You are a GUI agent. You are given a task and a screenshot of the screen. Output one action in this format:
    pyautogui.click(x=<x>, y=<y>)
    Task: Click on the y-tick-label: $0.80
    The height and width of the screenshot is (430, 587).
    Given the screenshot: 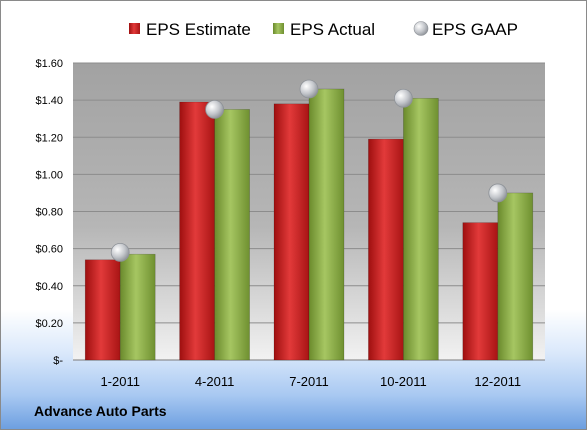 What is the action you would take?
    pyautogui.click(x=49, y=213)
    